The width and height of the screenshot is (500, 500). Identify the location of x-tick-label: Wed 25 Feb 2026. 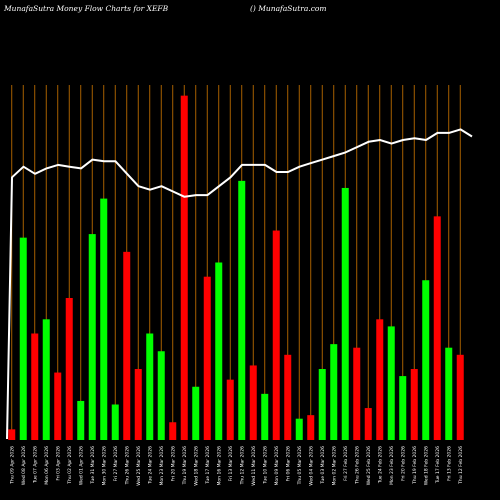
(369, 465).